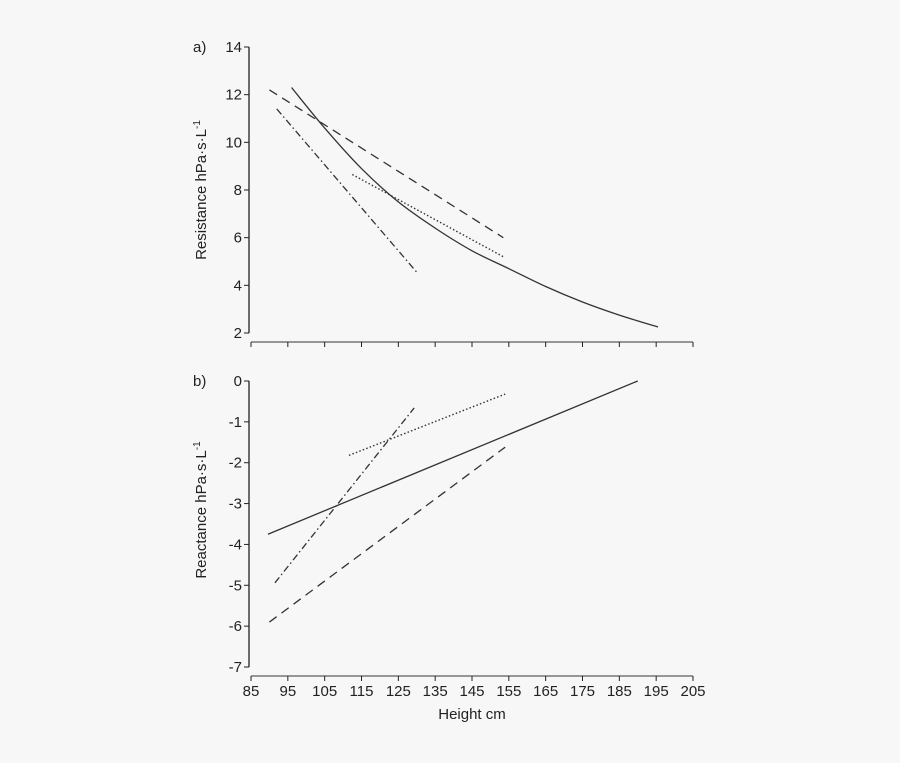  Describe the element at coordinates (472, 714) in the screenshot. I see `x-axis-title: Height cm` at that location.